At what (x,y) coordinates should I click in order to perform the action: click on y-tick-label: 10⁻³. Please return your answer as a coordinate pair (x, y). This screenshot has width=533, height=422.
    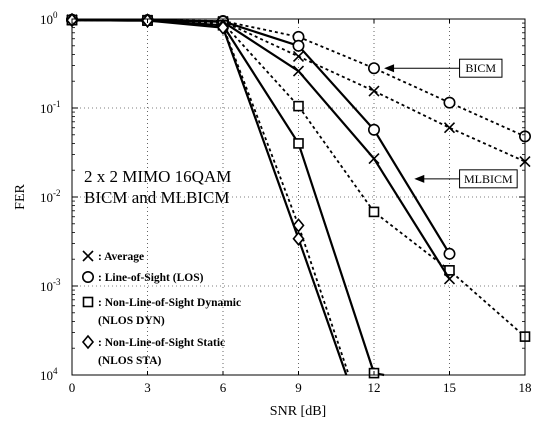
    Looking at the image, I should click on (50, 285).